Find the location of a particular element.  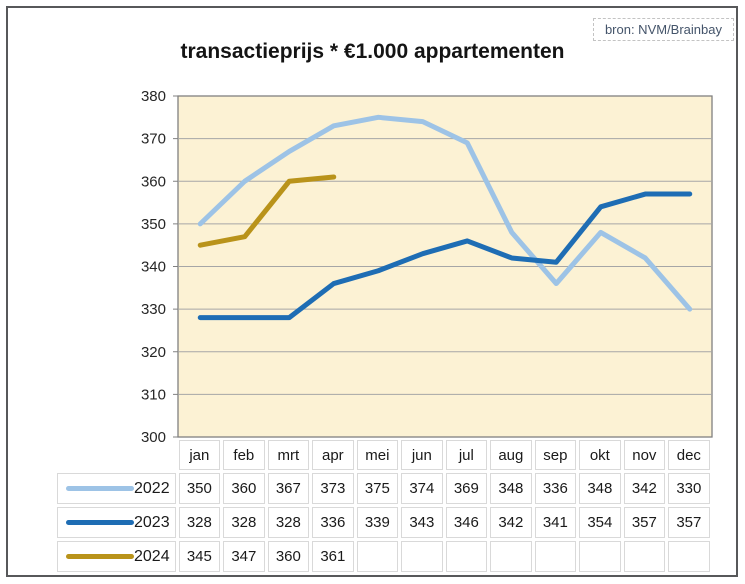

series-name-label: 2023 is located at coordinates (152, 522).